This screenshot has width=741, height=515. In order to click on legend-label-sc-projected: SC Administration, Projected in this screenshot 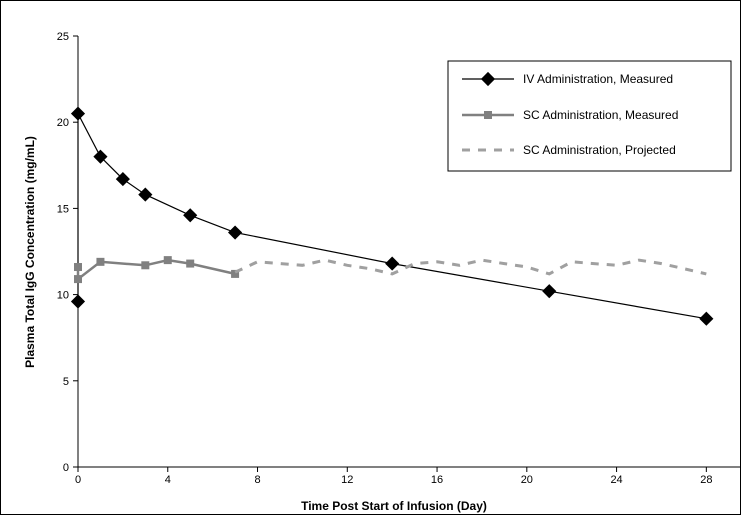, I will do `click(599, 150)`.